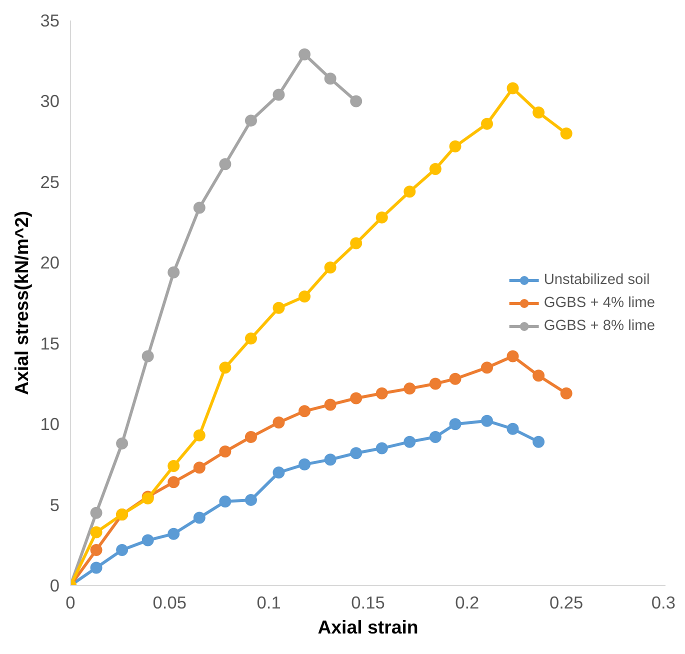  I want to click on x-tick-label: 0.05, so click(169, 602).